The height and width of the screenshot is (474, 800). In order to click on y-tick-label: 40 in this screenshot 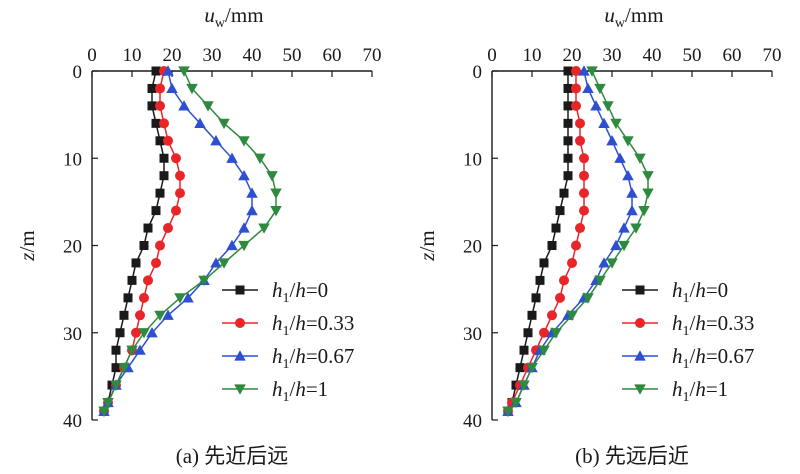, I will do `click(472, 421)`.